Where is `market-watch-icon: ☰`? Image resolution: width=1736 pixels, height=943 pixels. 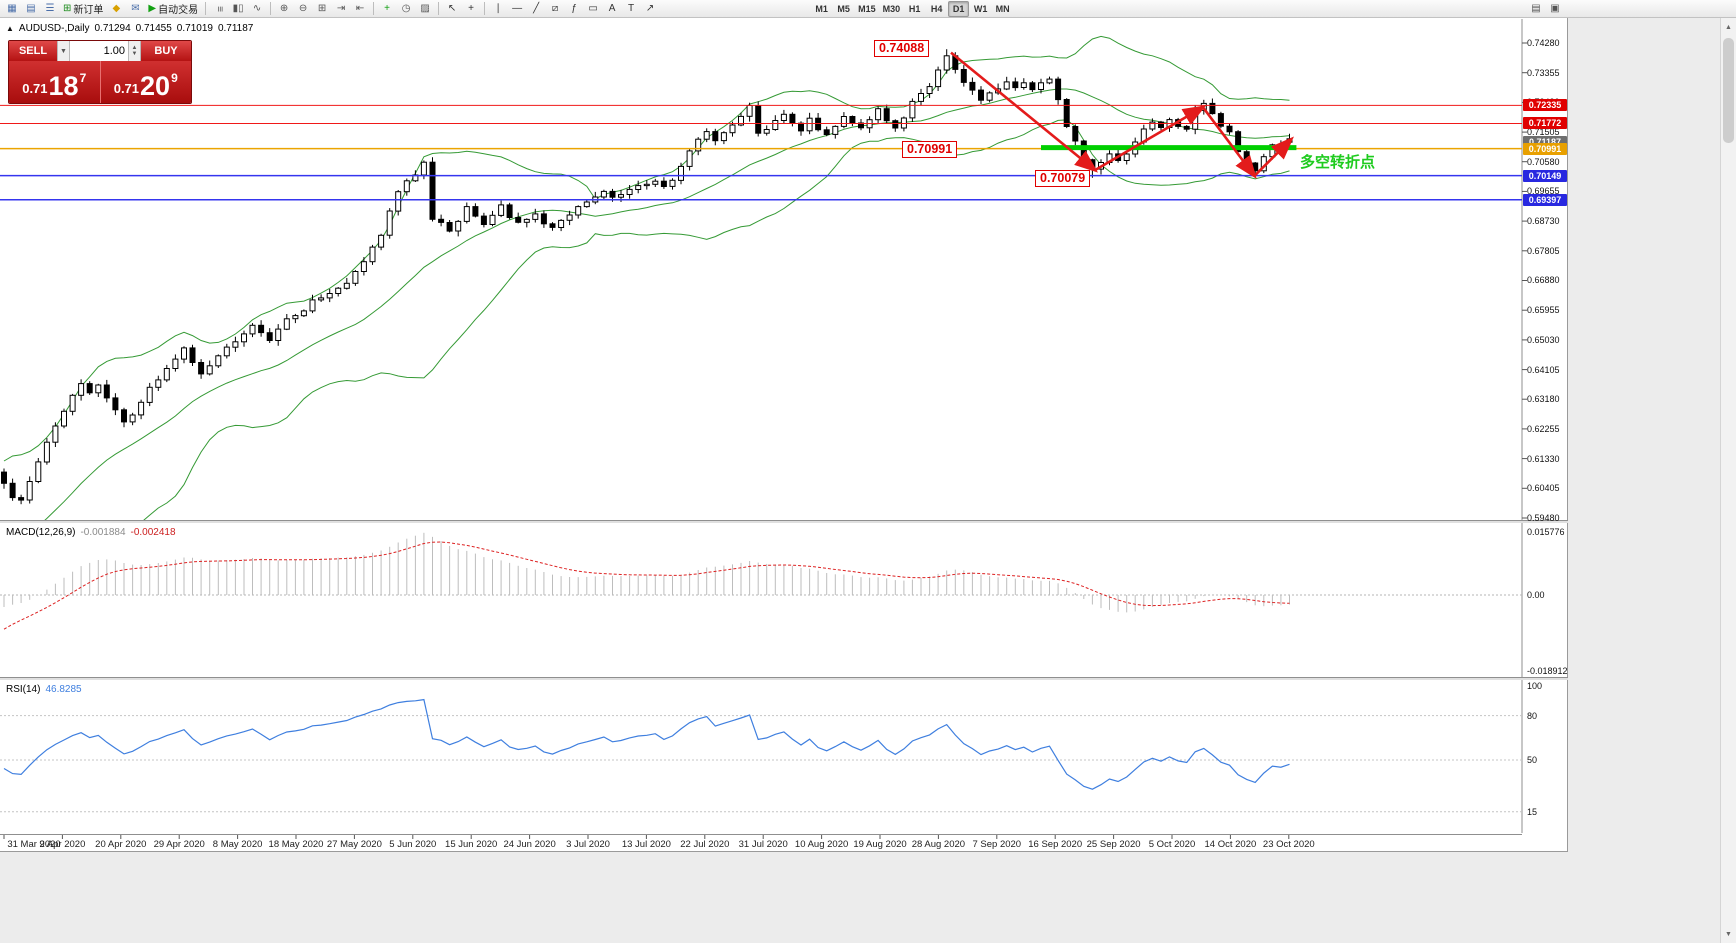 market-watch-icon: ☰ is located at coordinates (50, 9).